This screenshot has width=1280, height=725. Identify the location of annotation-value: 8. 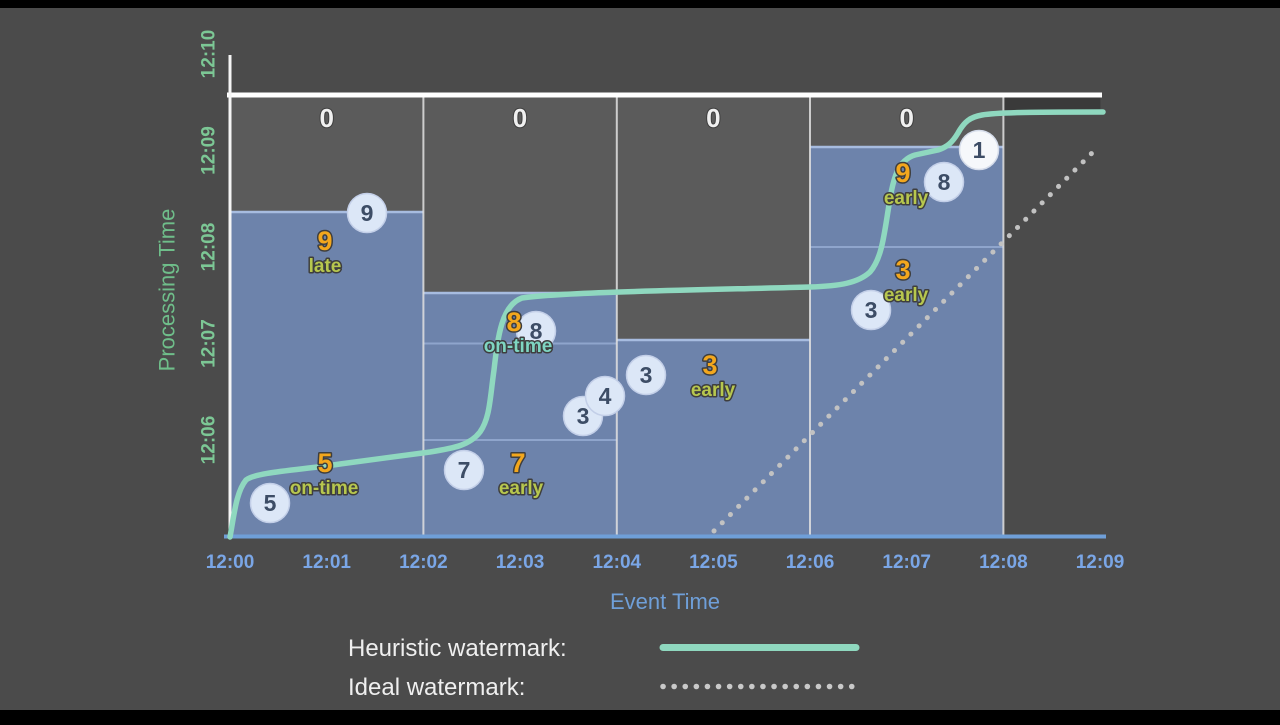
(513, 322).